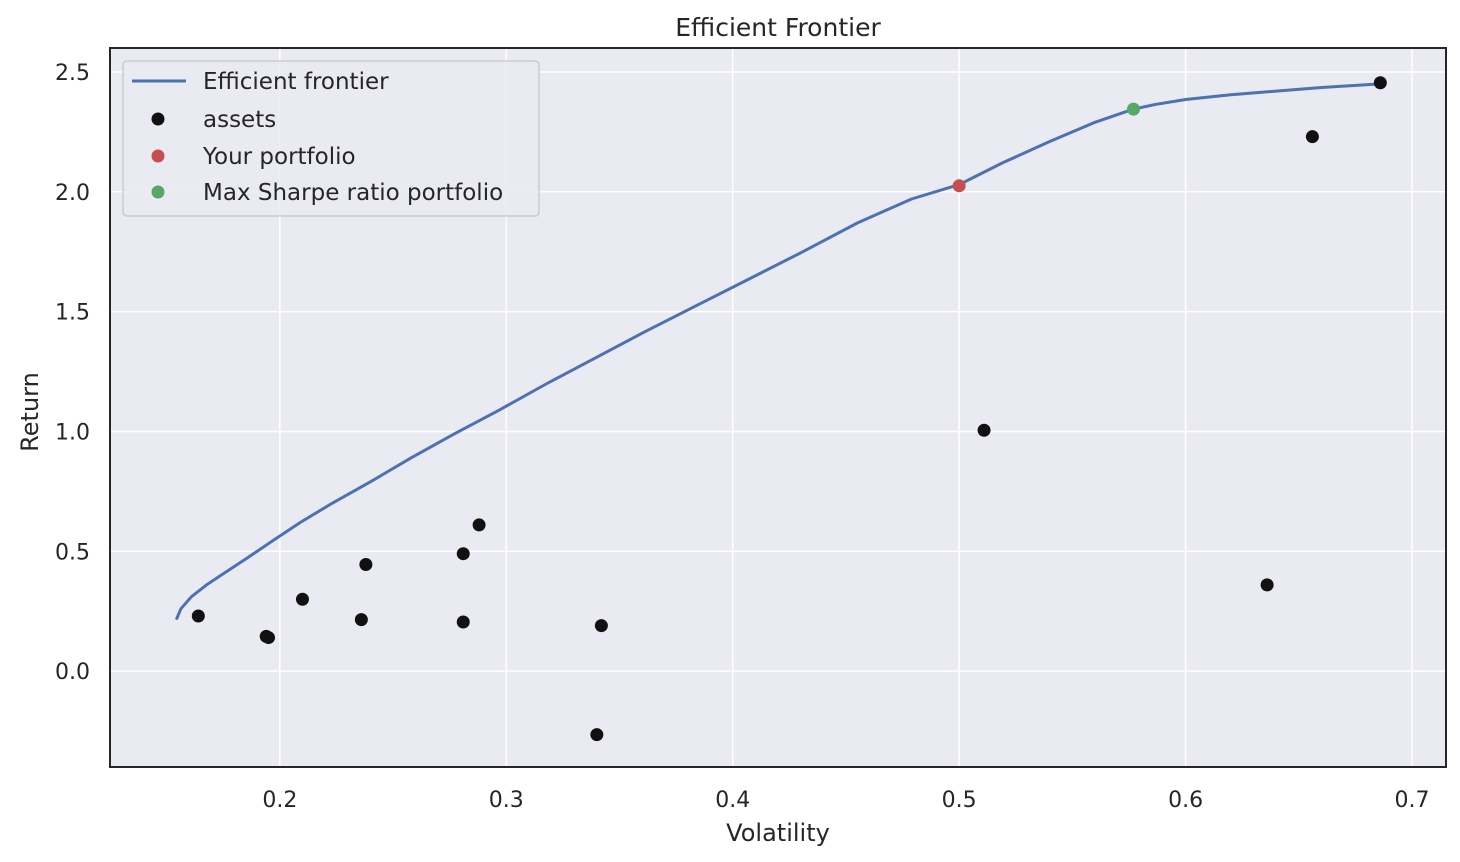  What do you see at coordinates (239, 120) in the screenshot?
I see `legend-assets-label: assets` at bounding box center [239, 120].